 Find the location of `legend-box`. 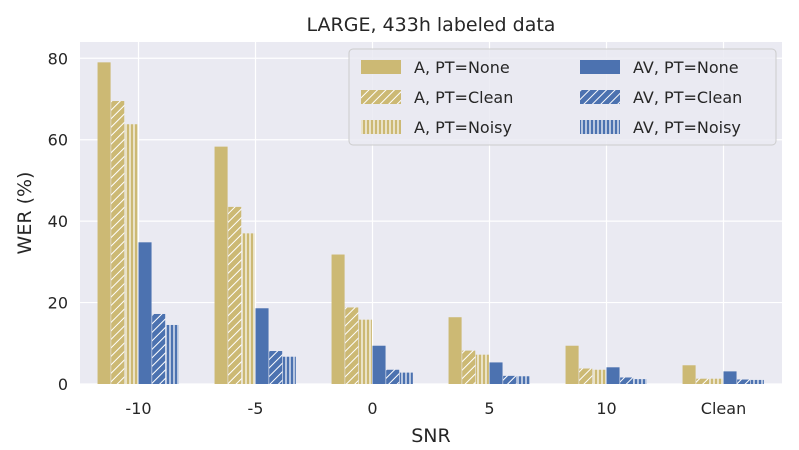

legend-box is located at coordinates (562, 97).